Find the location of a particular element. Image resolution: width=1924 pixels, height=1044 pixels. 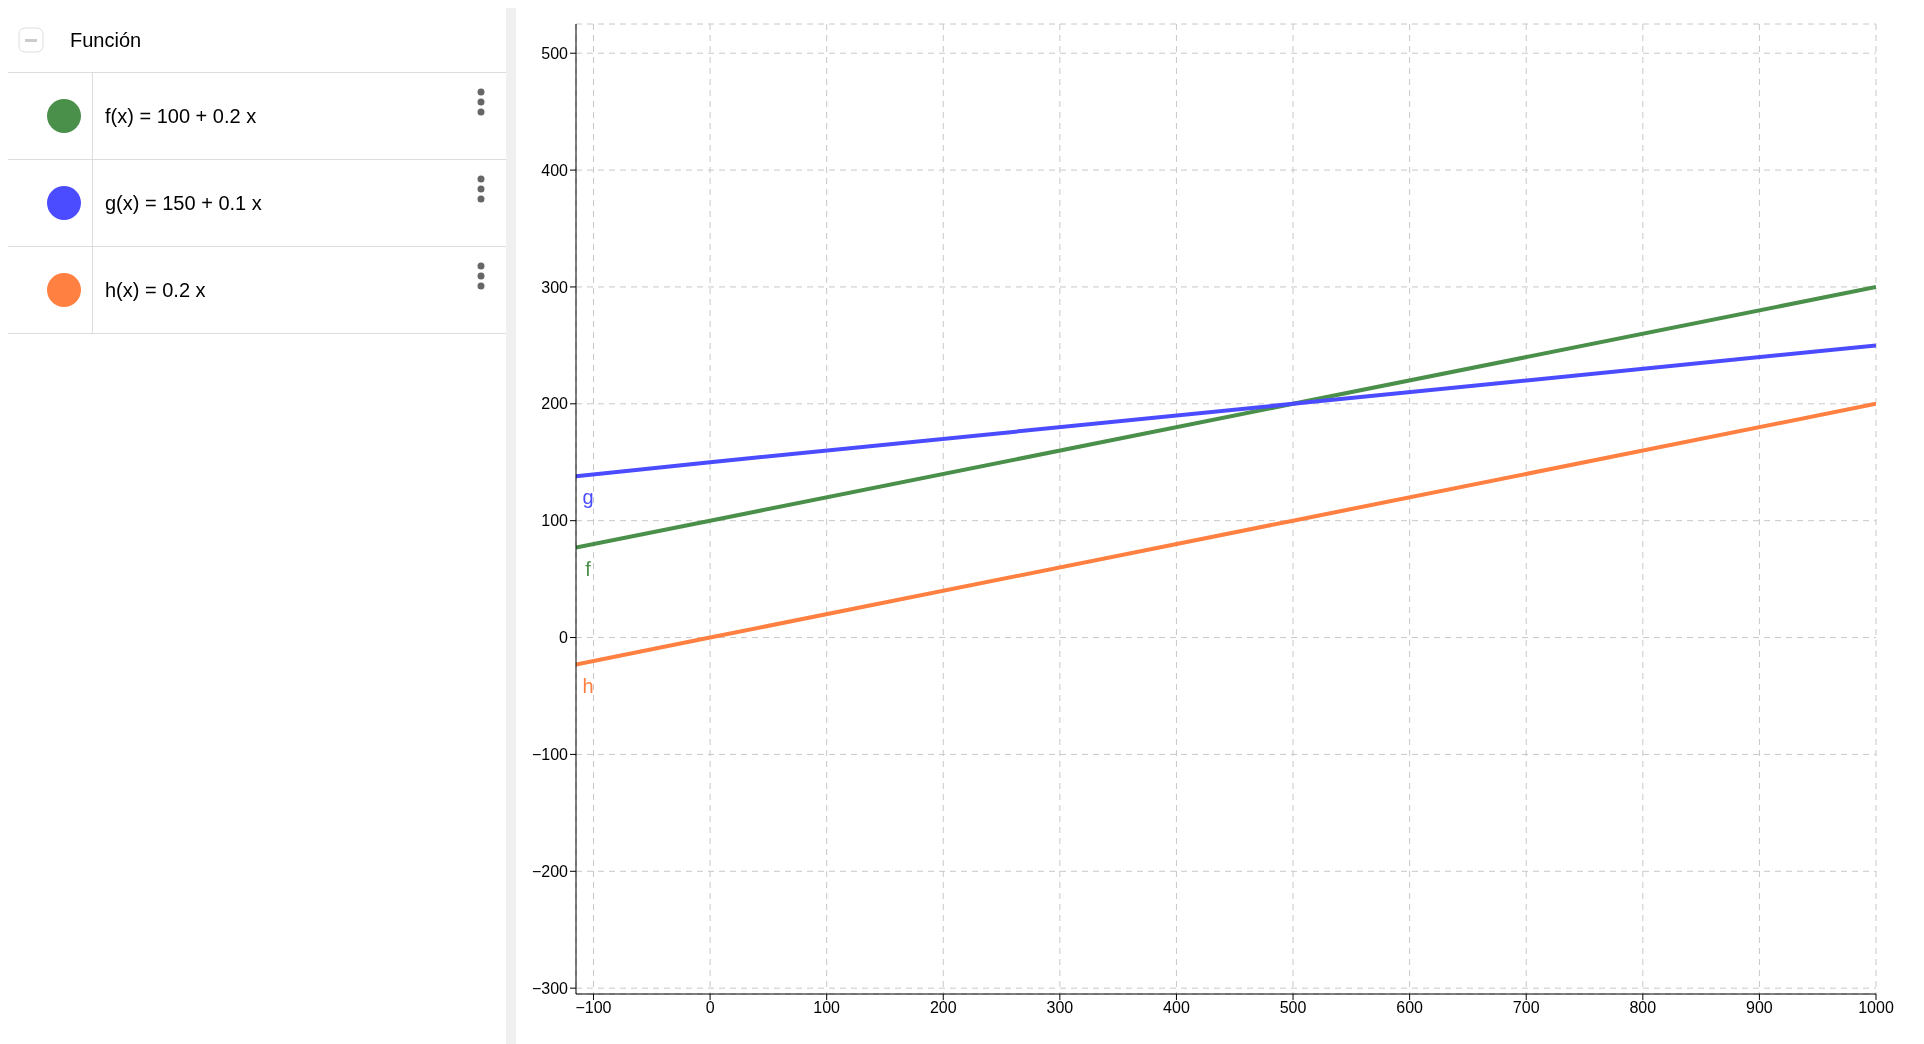

x-tick-label: 700 is located at coordinates (1526, 1008).